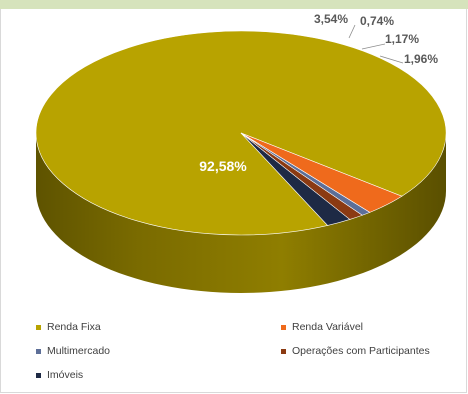  I want to click on data-label-4: 1,96%, so click(421, 59).